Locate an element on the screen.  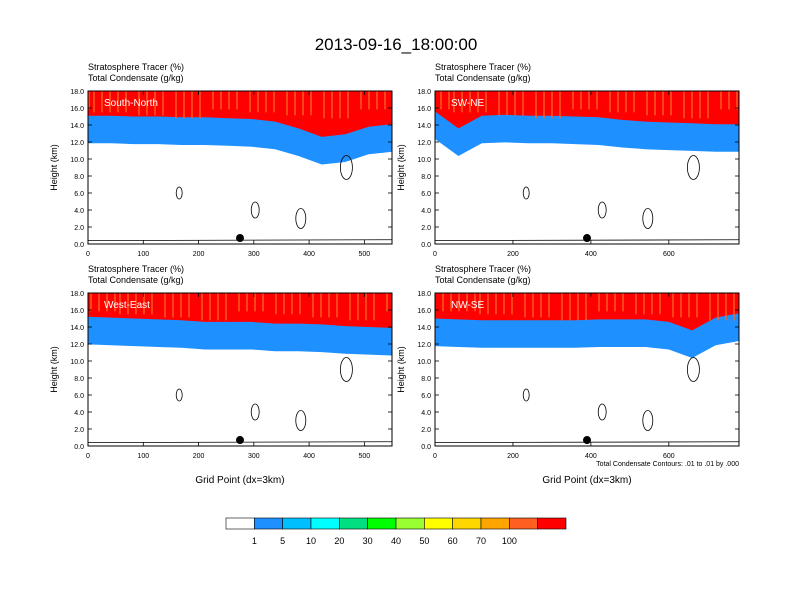
colorbar-label: 40 is located at coordinates (396, 541).